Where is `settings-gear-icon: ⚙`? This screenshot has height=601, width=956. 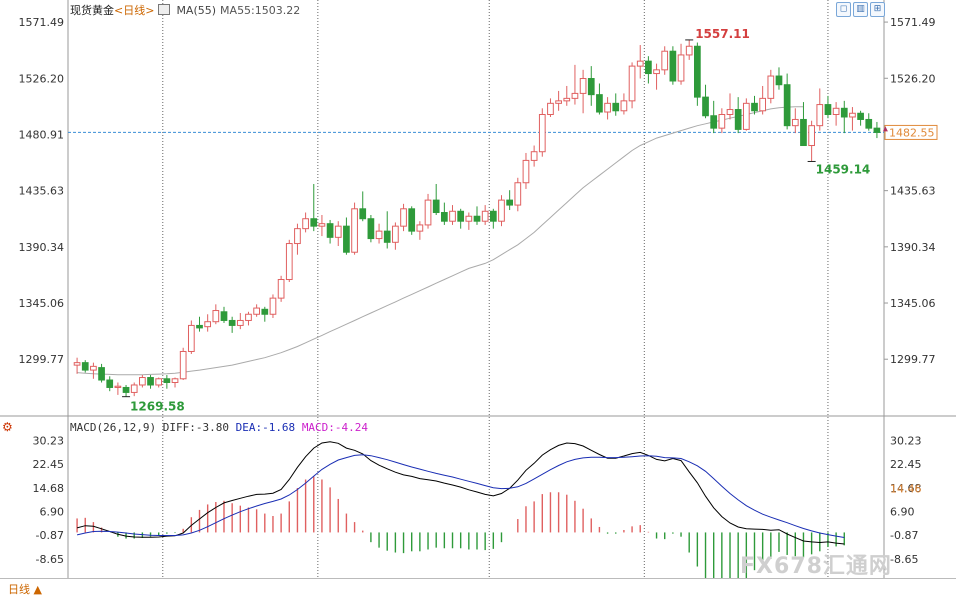
settings-gear-icon: ⚙ is located at coordinates (7, 427).